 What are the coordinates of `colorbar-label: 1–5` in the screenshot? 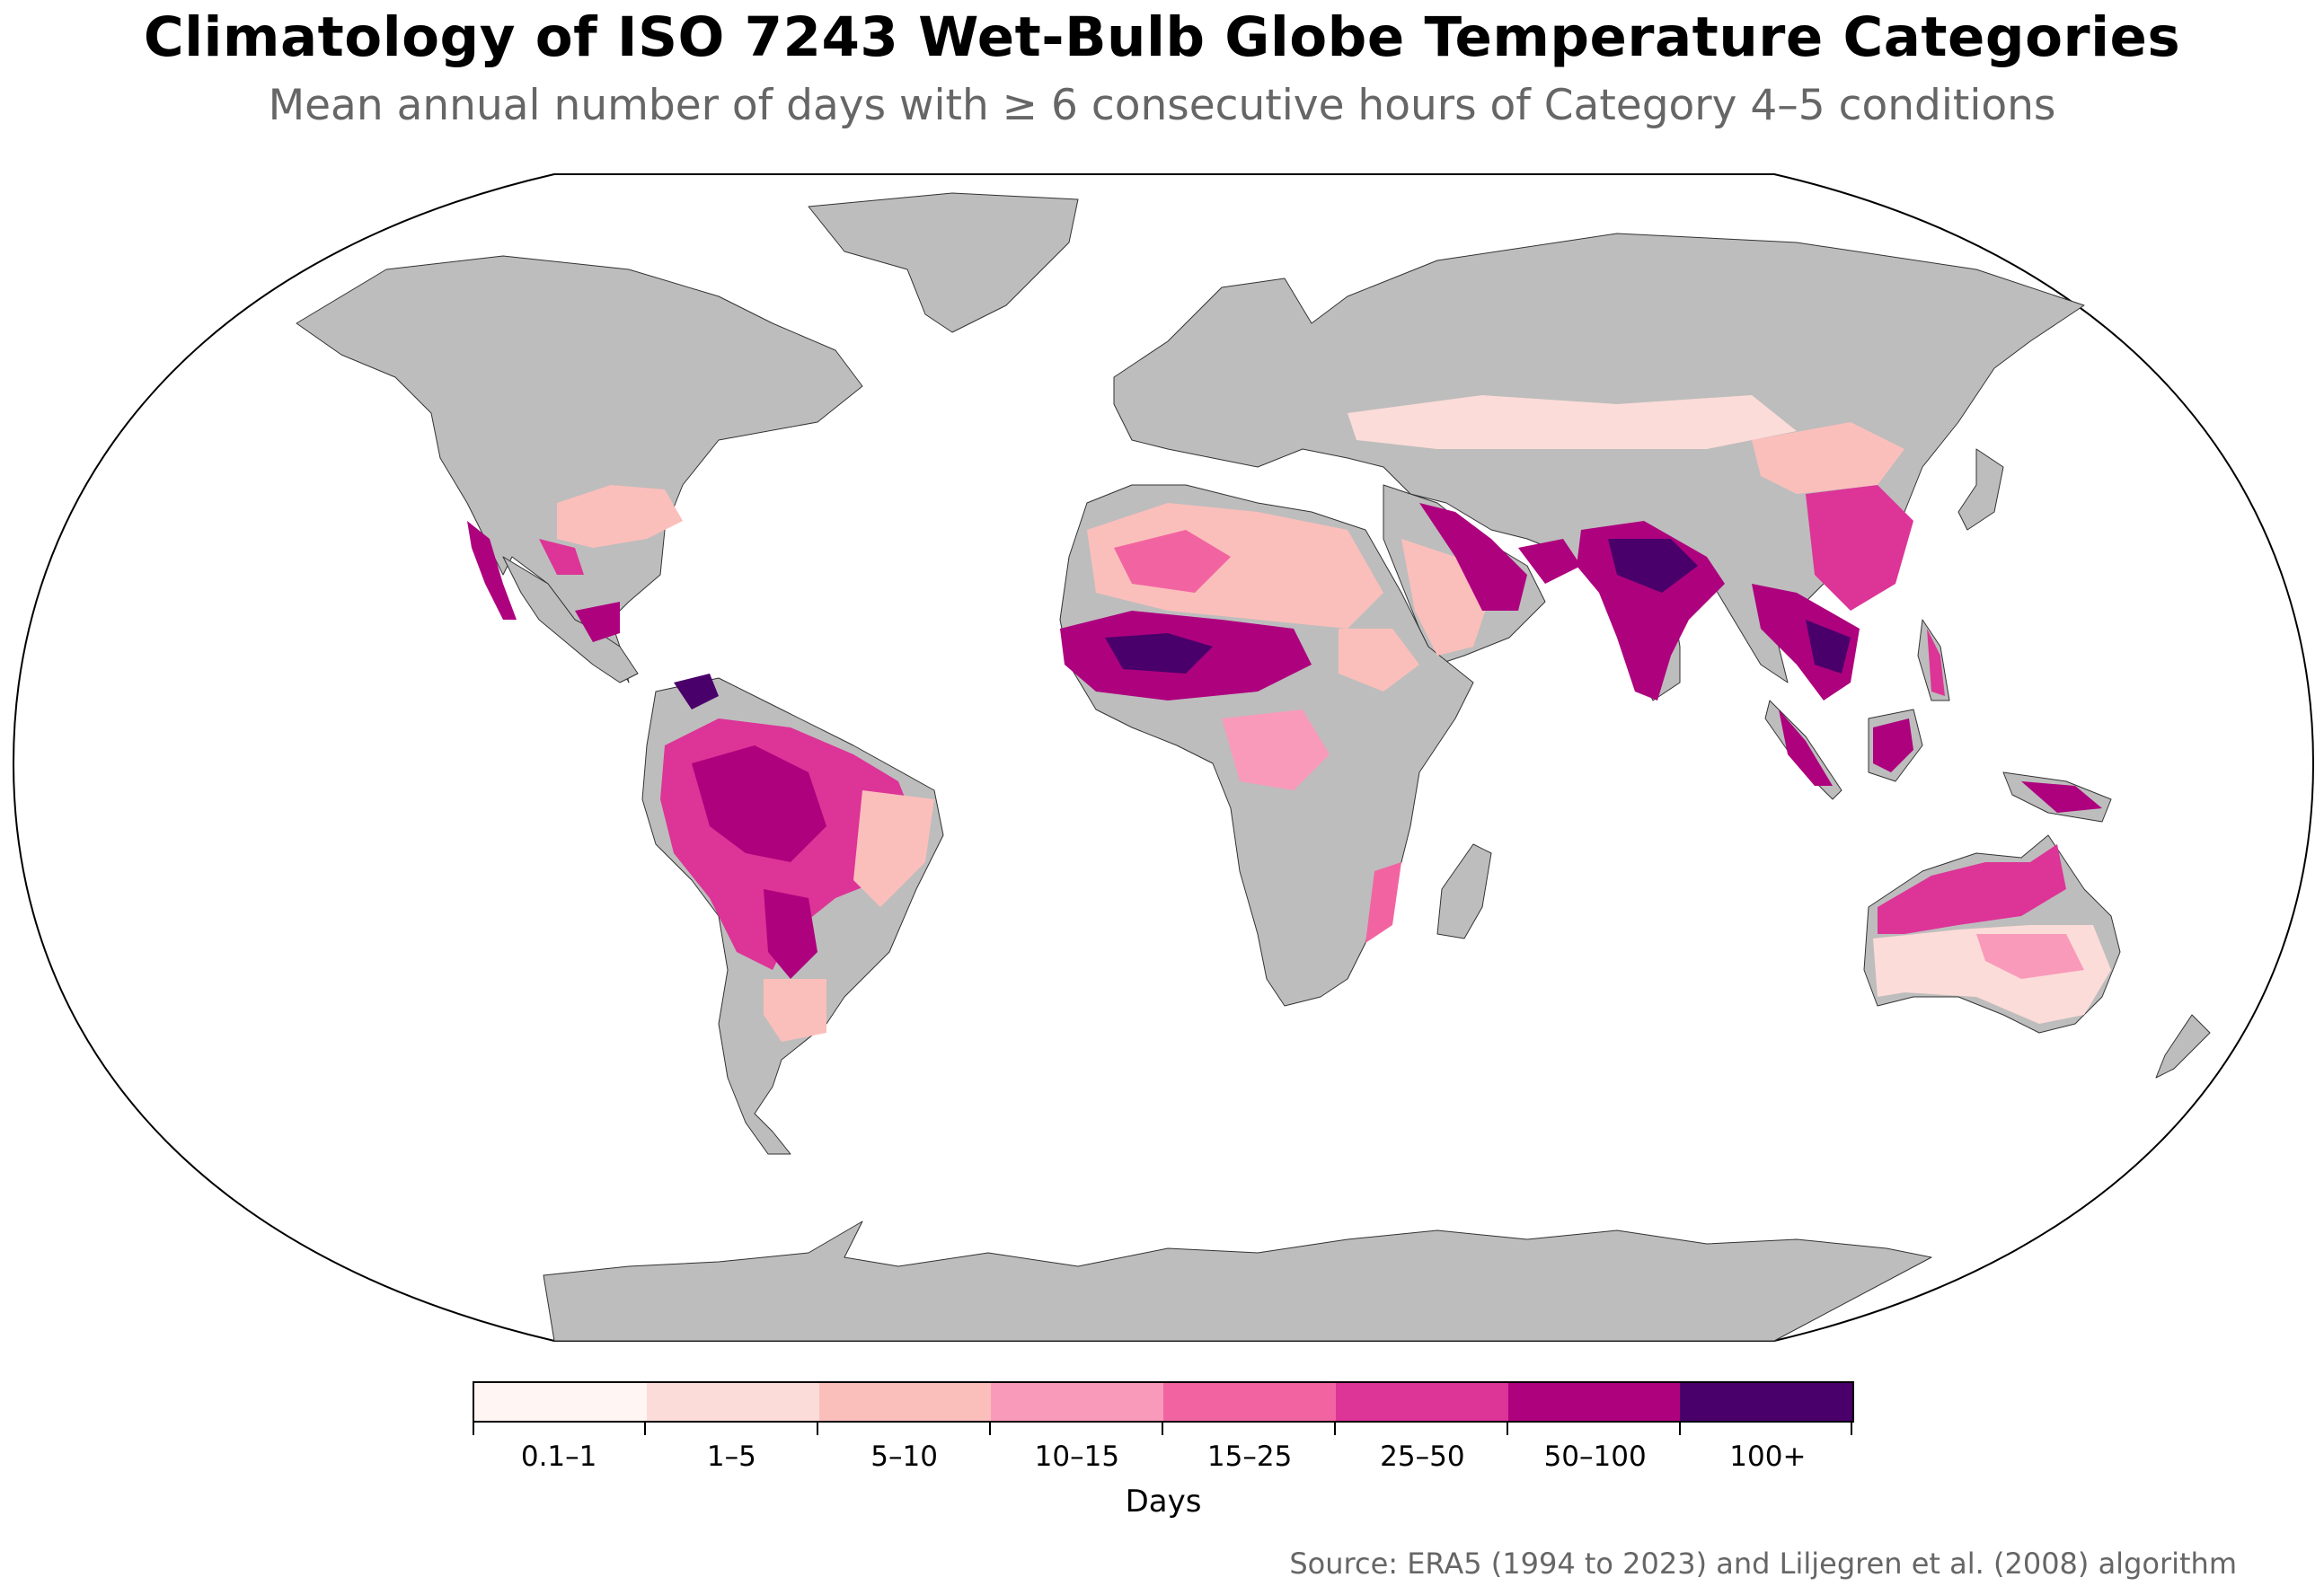 It's located at (731, 1457).